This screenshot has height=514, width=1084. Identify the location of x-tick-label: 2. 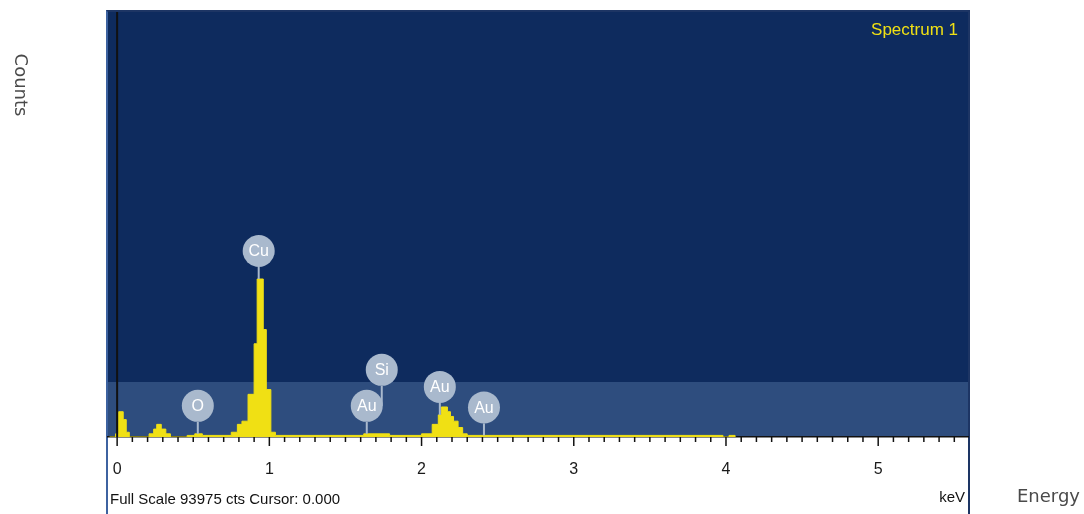
(422, 469).